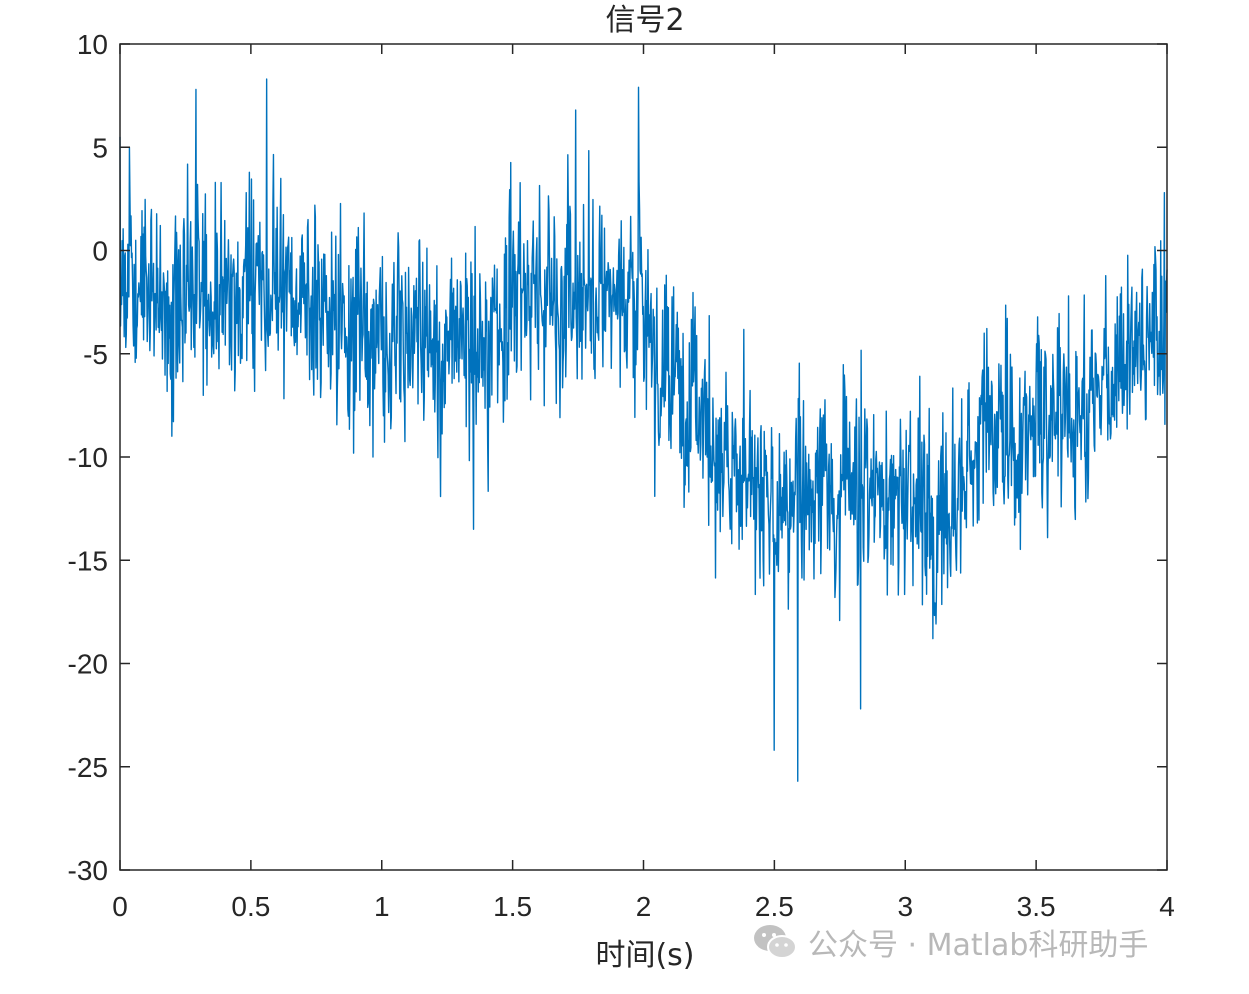 The image size is (1249, 994). I want to click on y-tick-label: 0, so click(100, 251).